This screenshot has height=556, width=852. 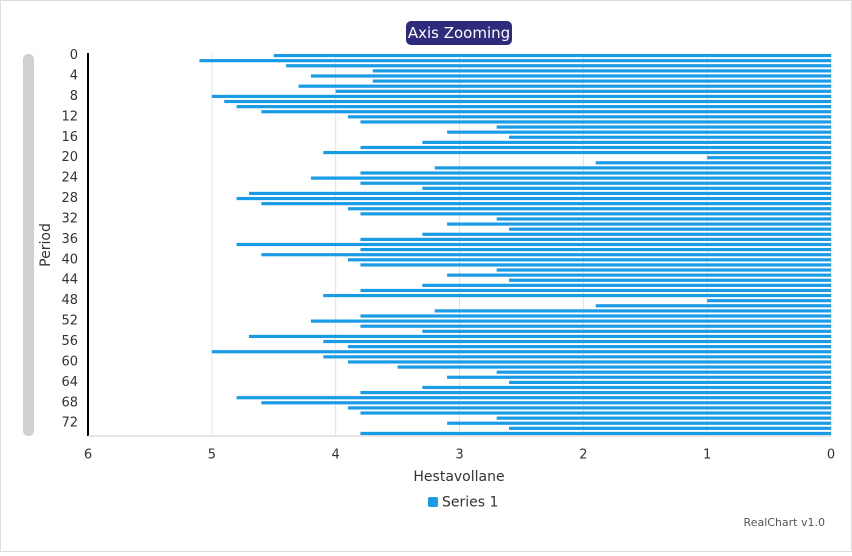 I want to click on y-tick-label: 48, so click(x=69, y=300).